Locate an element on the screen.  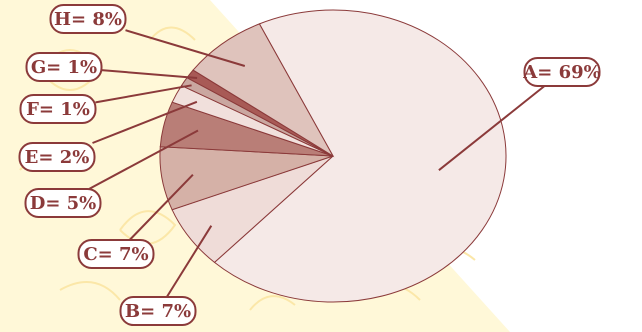
slice-label-g: G= 1% is located at coordinates (64, 67).